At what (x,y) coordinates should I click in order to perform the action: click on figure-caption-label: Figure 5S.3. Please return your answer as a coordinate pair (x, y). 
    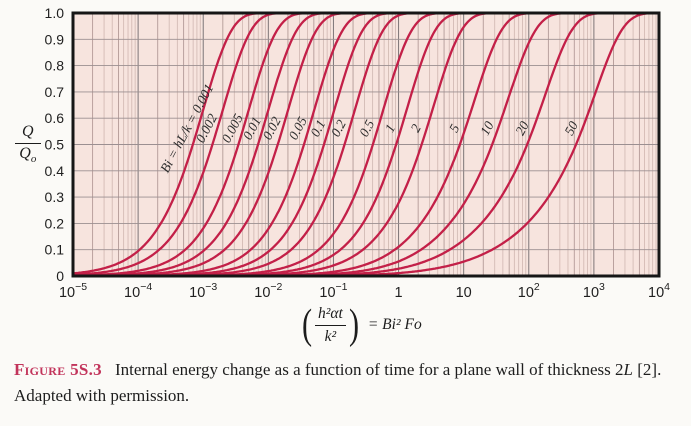
    Looking at the image, I should click on (58, 369).